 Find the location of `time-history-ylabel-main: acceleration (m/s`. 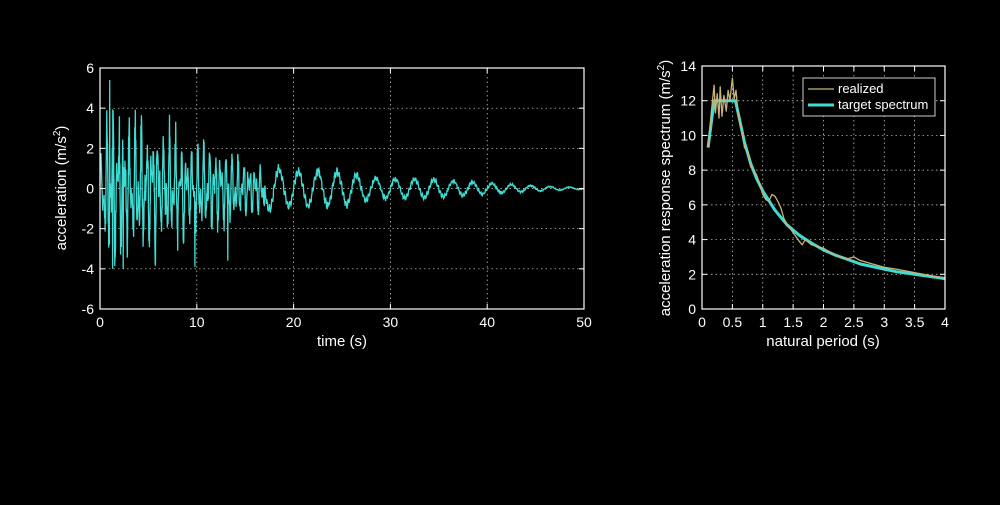

time-history-ylabel-main: acceleration (m/s is located at coordinates (61, 193).